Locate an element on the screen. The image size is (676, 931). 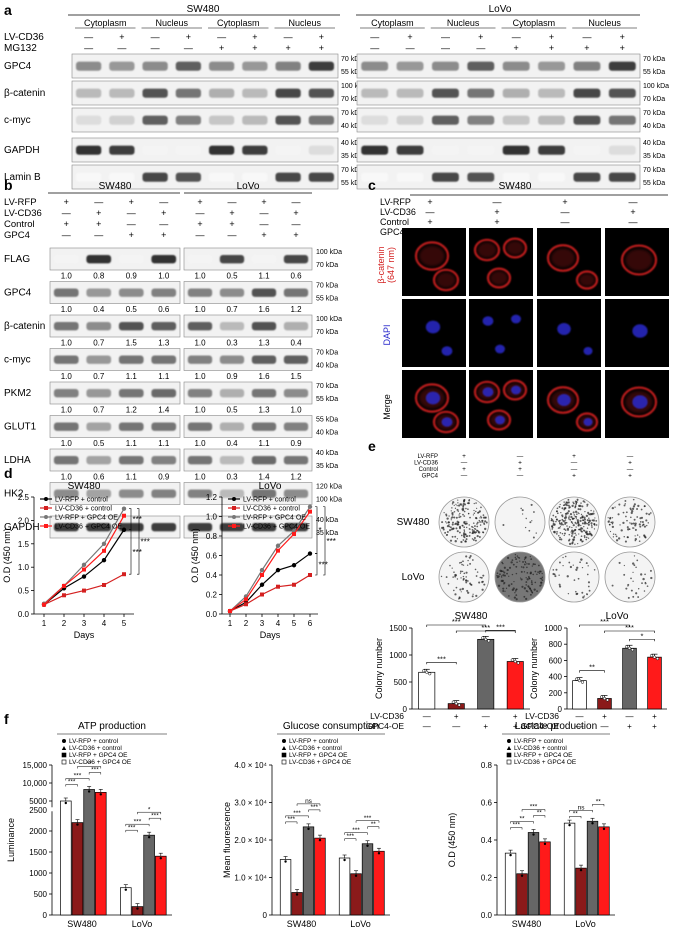
y-tick-label: 1.5 is located at coordinates (24, 544).